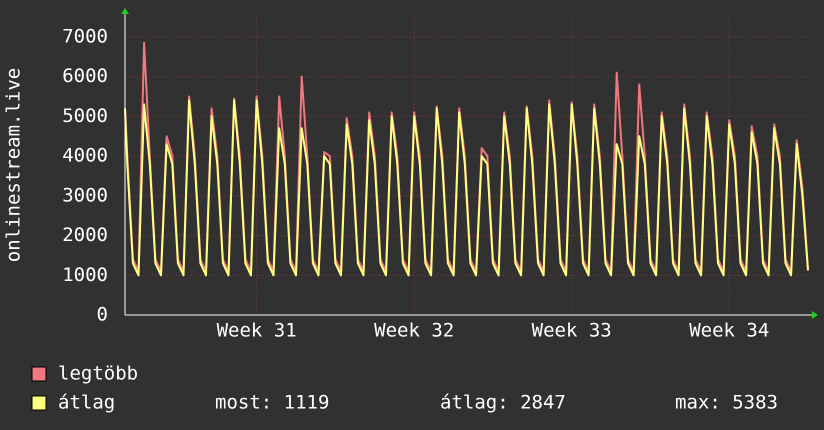  I want to click on x-tick-label: Week 31, so click(257, 331).